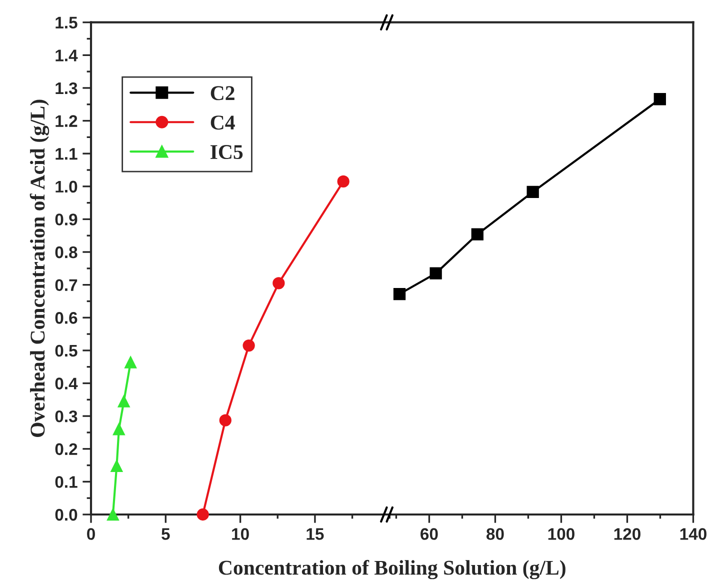  What do you see at coordinates (627, 534) in the screenshot?
I see `x-tick-label: 120` at bounding box center [627, 534].